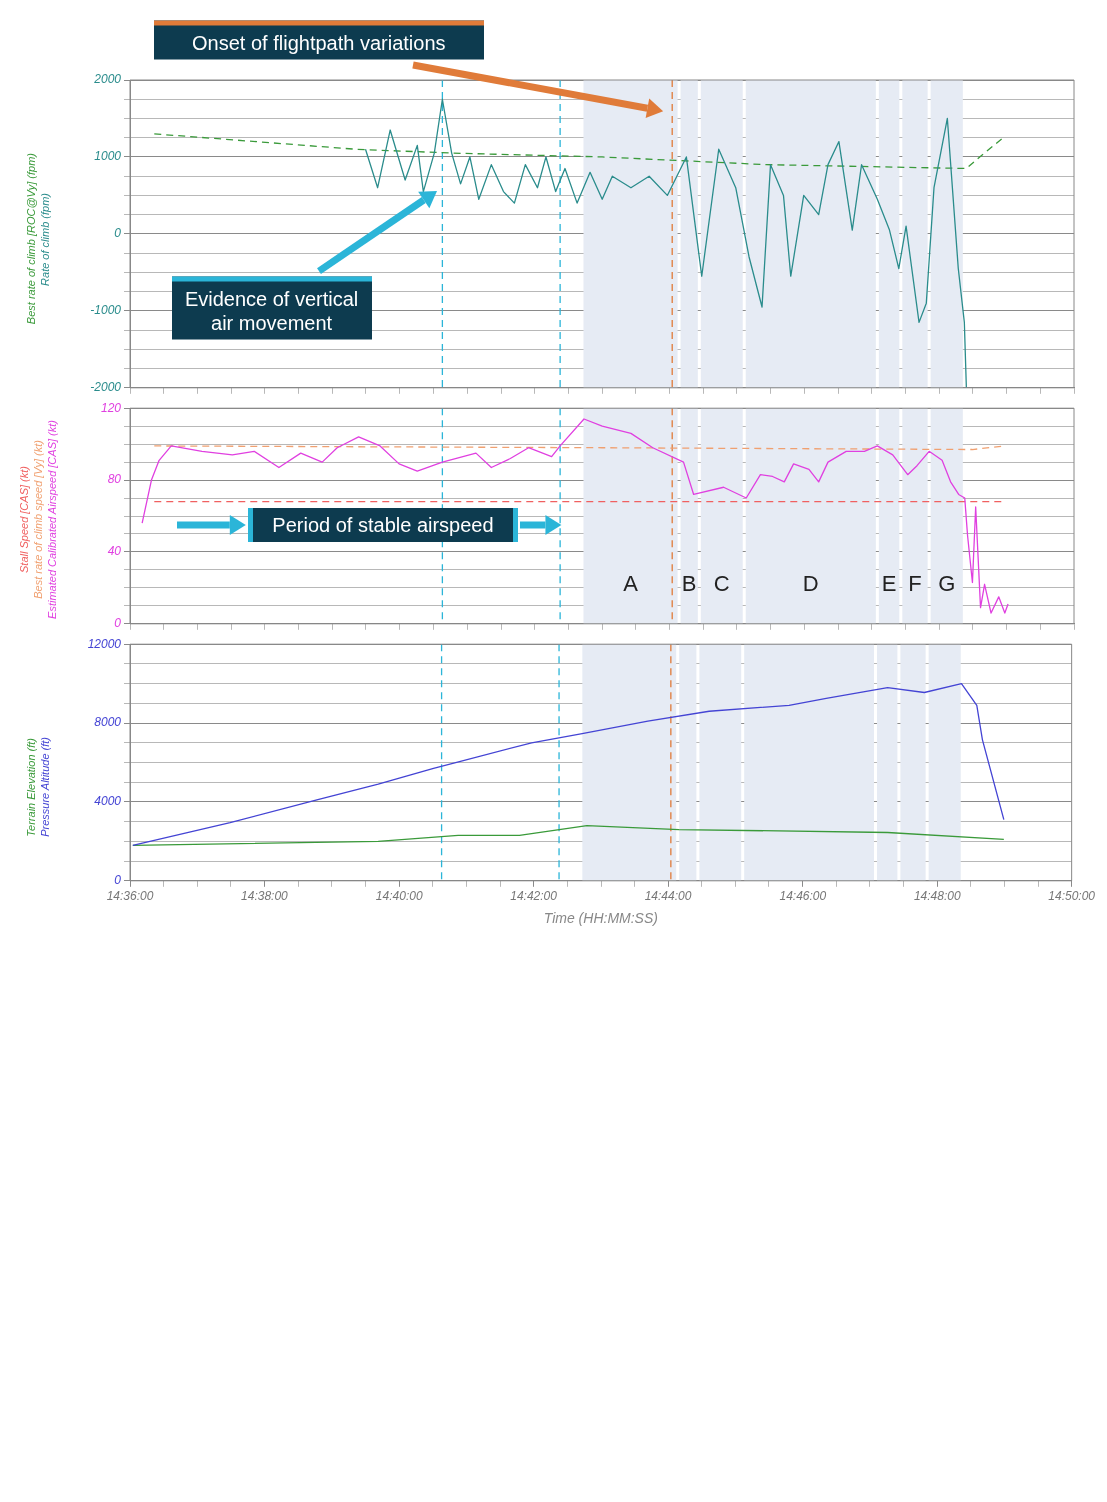 The image size is (1107, 1502). Describe the element at coordinates (52, 519) in the screenshot. I see `text: Estimated Calibrated Airspeed [CAS] (kt)` at that location.